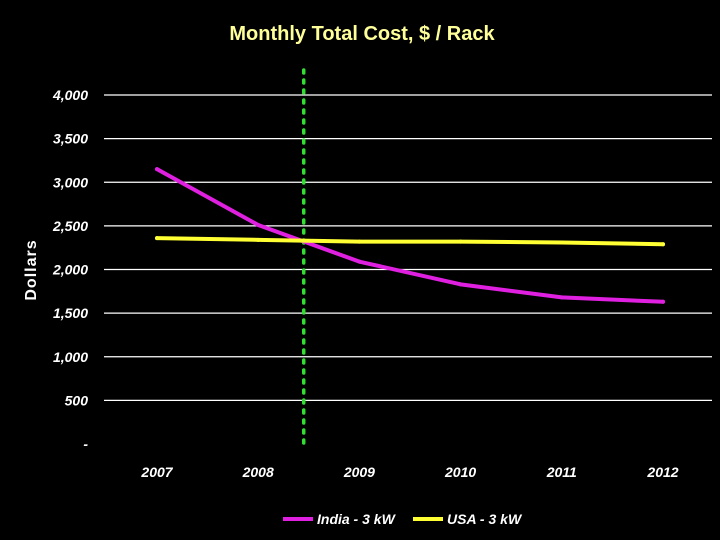 The image size is (720, 540). Describe the element at coordinates (359, 472) in the screenshot. I see `x-tick-label: 2009` at that location.